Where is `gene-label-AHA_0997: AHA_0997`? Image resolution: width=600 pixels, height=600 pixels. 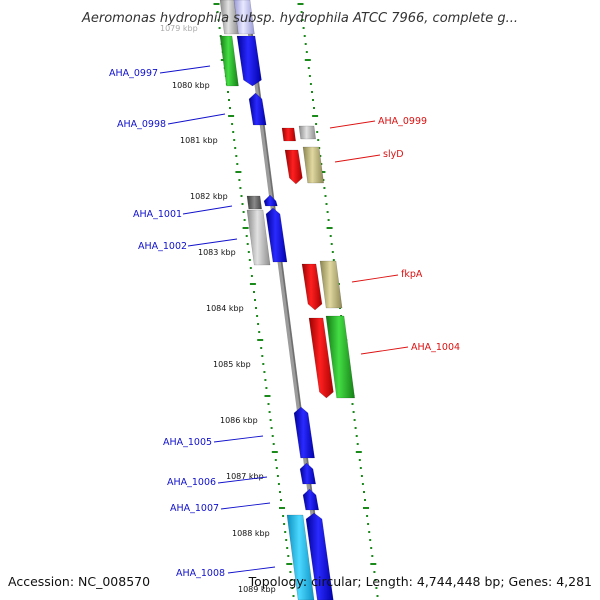
gene-label-AHA_0997: AHA_0997 is located at coordinates (133, 73).